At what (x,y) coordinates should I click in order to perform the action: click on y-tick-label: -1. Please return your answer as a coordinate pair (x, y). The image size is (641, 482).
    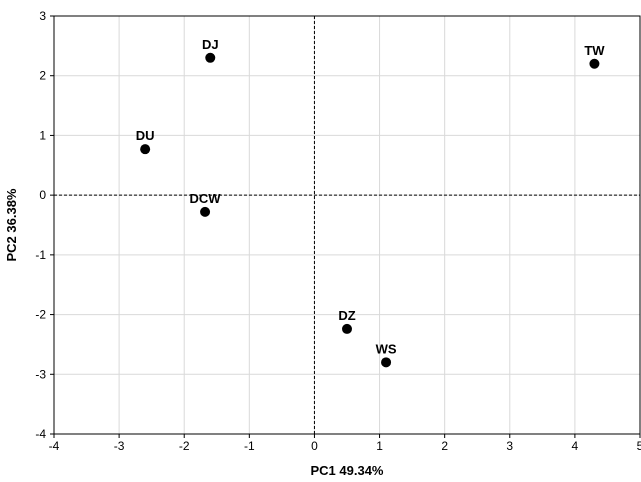
    Looking at the image, I should click on (40, 255).